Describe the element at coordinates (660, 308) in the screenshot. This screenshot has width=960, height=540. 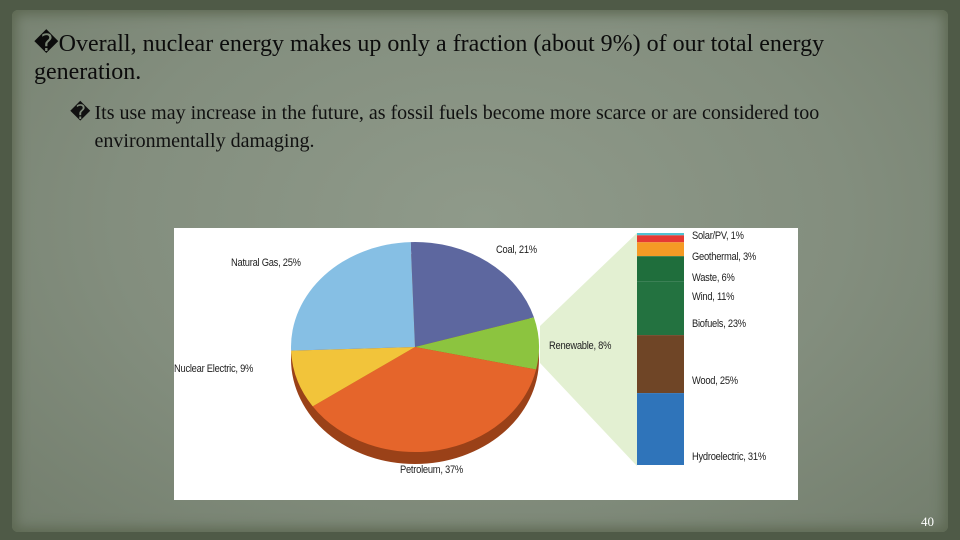
I see `bar-segment-biofuels` at that location.